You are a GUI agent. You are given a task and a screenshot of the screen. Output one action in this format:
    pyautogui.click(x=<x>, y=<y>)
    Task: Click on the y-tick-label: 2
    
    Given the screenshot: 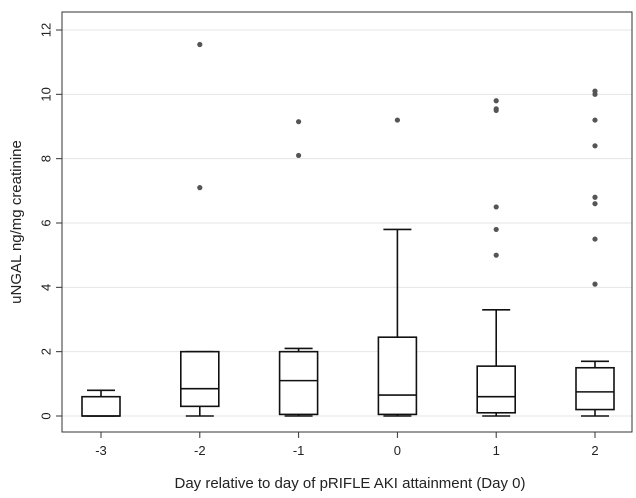 What is the action you would take?
    pyautogui.click(x=46, y=351)
    